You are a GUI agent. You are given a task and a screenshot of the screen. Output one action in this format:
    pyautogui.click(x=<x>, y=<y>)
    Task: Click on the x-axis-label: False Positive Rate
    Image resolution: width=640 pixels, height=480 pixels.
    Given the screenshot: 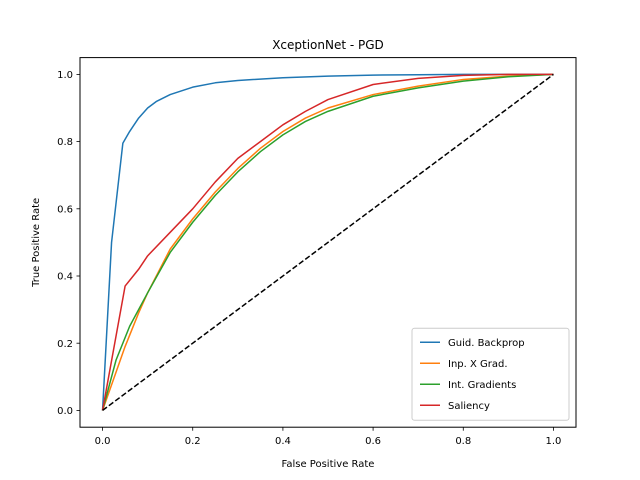 What is the action you would take?
    pyautogui.click(x=328, y=464)
    